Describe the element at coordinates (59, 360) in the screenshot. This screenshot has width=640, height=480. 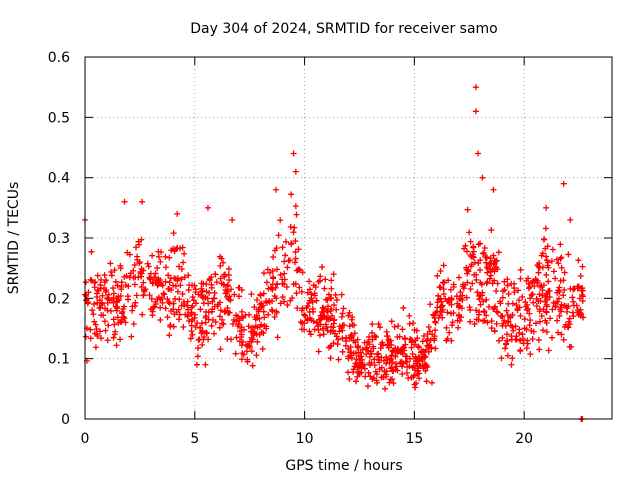
I see `y-tick-label: 0.1` at that location.